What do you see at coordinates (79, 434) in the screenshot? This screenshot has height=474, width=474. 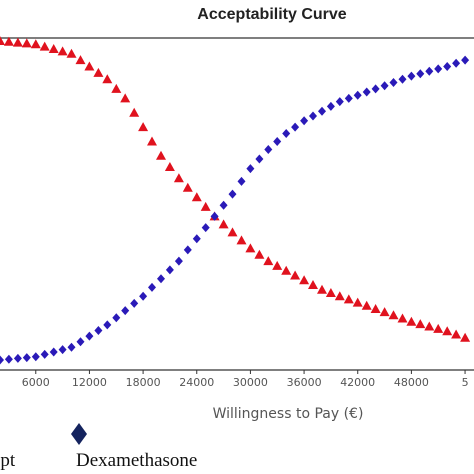 I see `legend-diamond-icon` at bounding box center [79, 434].